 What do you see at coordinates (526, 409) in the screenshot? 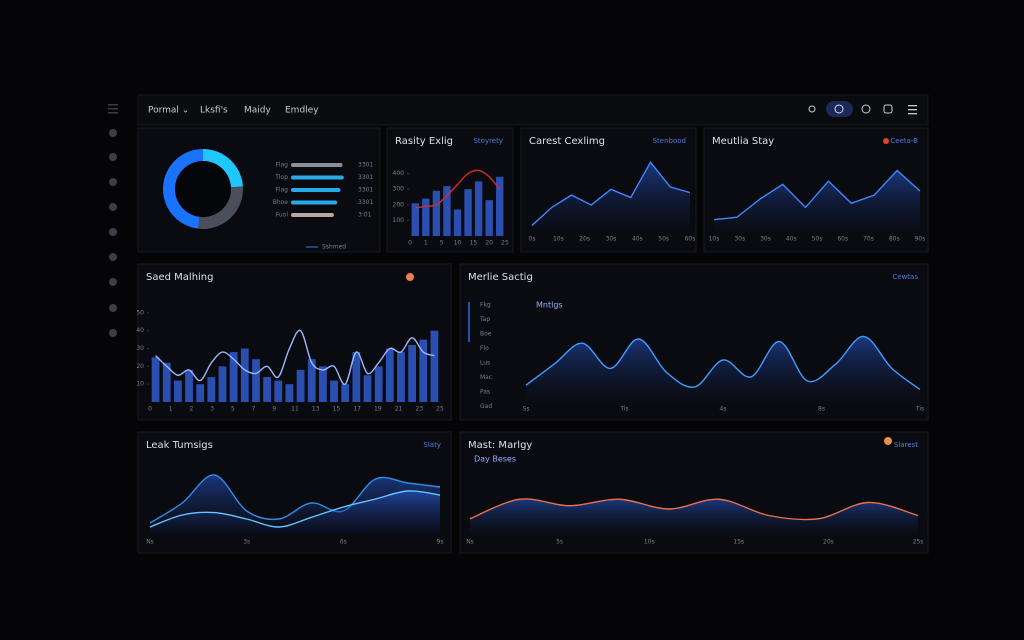
I see `x-tick-label: Ss` at bounding box center [526, 409].